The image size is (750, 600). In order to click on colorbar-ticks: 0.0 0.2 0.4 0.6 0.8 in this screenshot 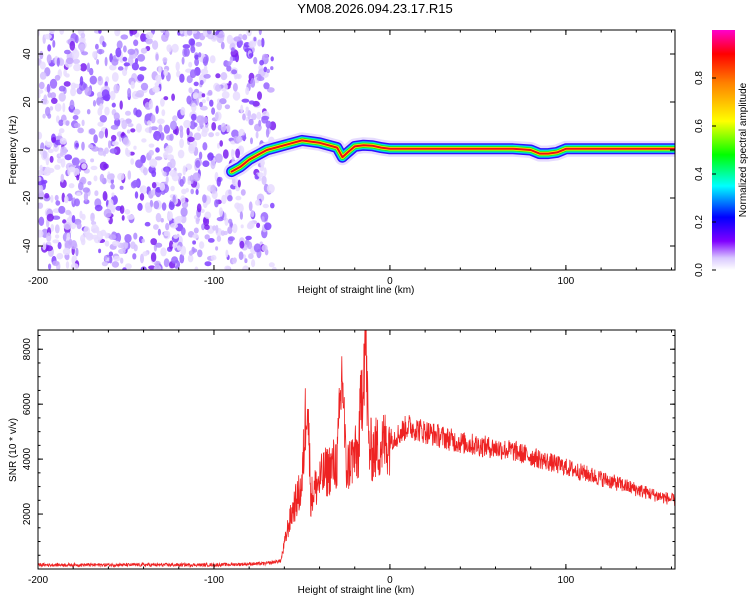, I will do `click(705, 174)`.